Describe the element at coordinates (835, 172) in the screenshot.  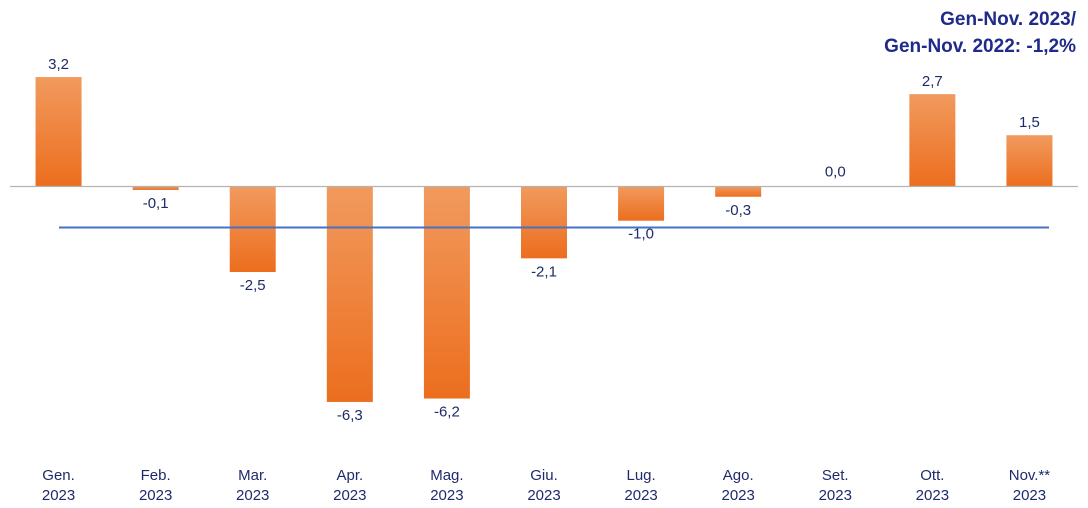
I see `data-label-8: 0,0` at that location.